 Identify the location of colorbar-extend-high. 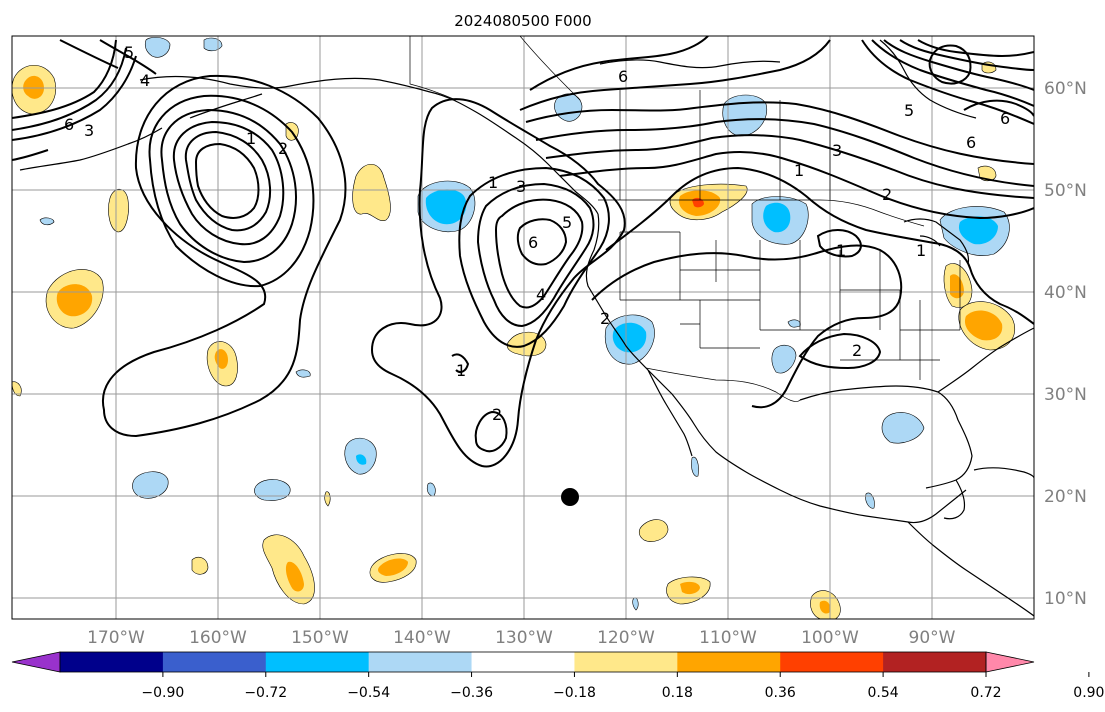
(1010, 662).